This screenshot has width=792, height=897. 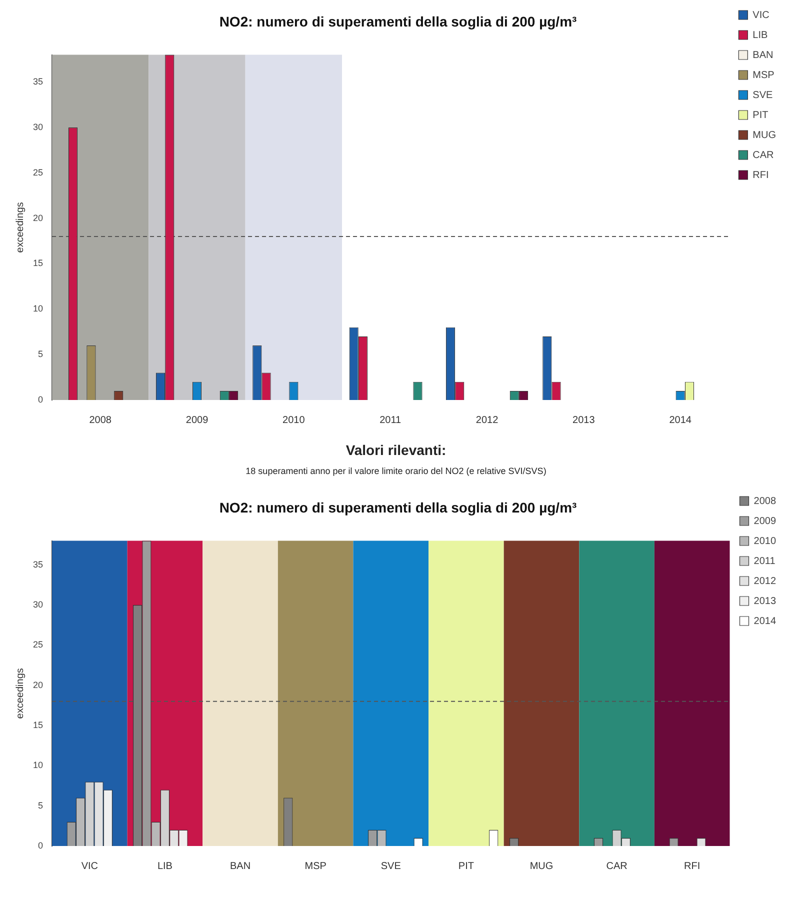 I want to click on legend-label: PIT, so click(x=760, y=115).